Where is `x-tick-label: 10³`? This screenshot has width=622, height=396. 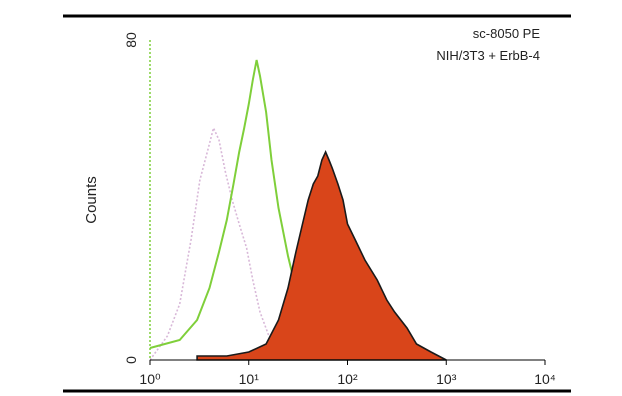
x-tick-label: 10³ is located at coordinates (446, 379).